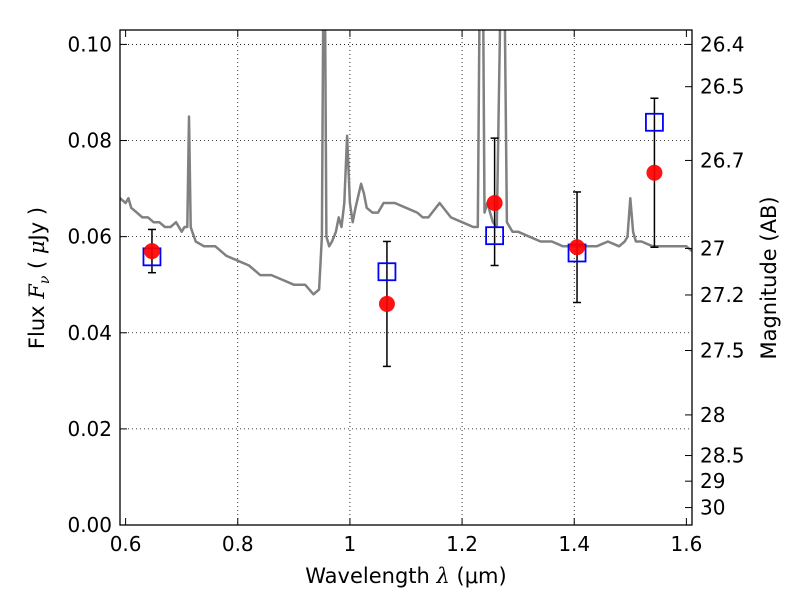 The height and width of the screenshot is (600, 800). I want to click on y-tick-label: 0.02, so click(89, 429).